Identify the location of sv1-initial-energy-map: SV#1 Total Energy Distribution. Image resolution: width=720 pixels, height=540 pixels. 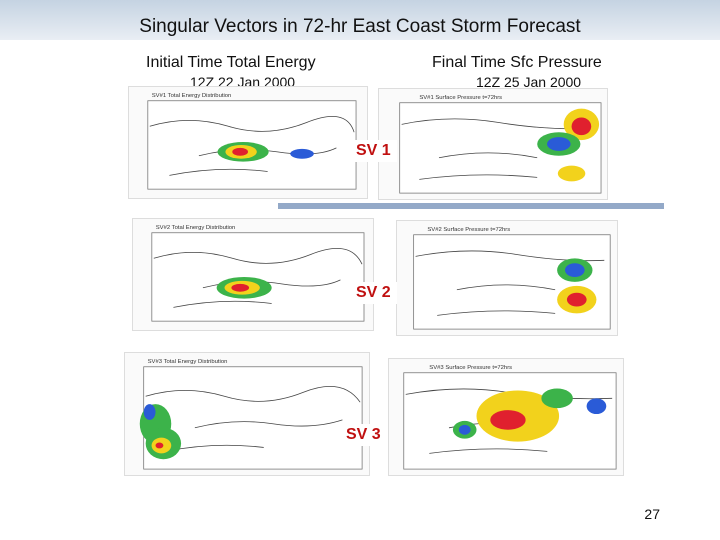
(248, 142).